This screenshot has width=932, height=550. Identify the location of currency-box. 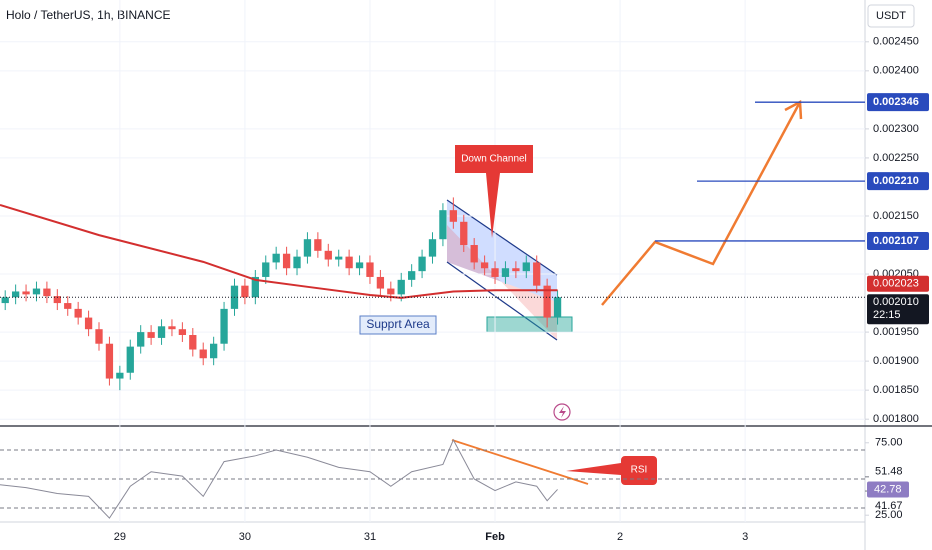
(891, 16).